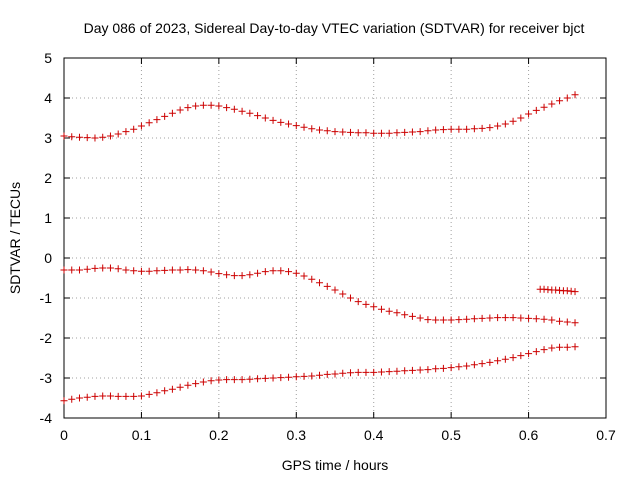 Image resolution: width=640 pixels, height=480 pixels. I want to click on x-tick-label: 0.7, so click(606, 435).